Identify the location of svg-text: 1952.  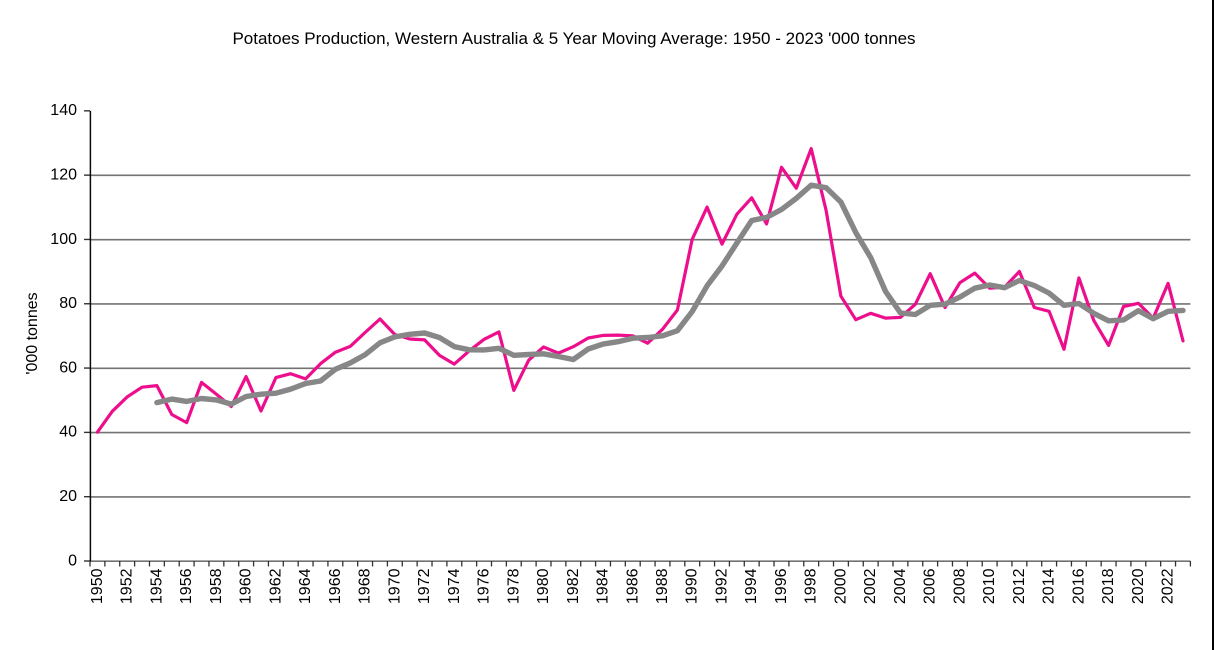
(127, 586).